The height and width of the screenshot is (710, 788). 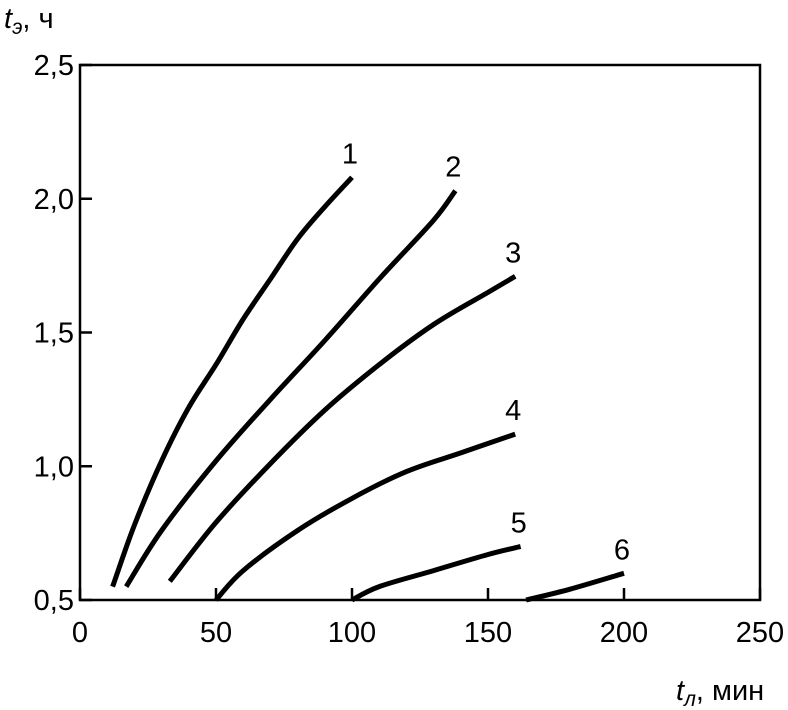 What do you see at coordinates (624, 633) in the screenshot?
I see `x-tick-label: 200` at bounding box center [624, 633].